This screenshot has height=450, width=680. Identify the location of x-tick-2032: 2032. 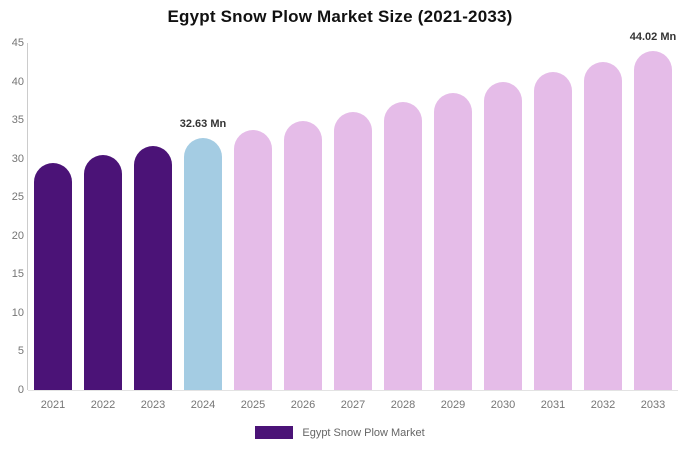
(603, 405).